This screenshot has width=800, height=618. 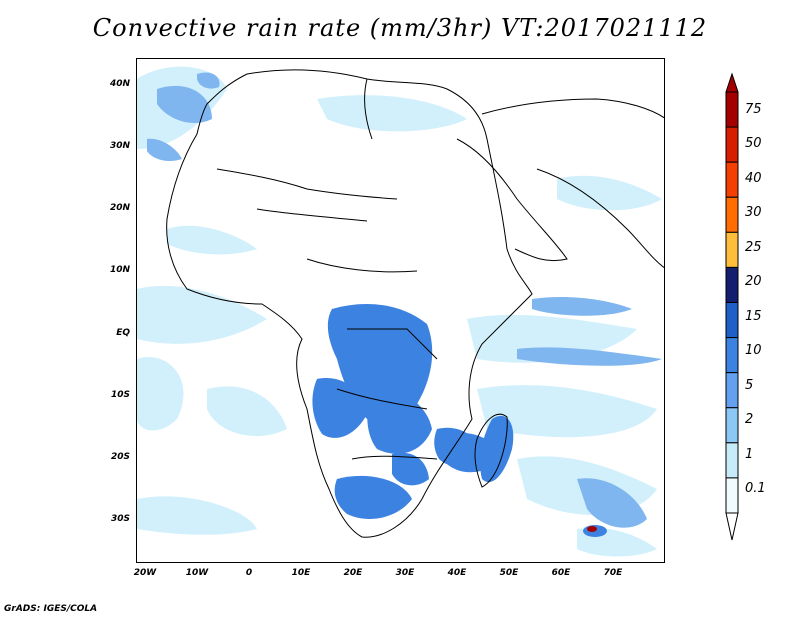 What do you see at coordinates (119, 270) in the screenshot?
I see `lat-tick-label: 10N` at bounding box center [119, 270].